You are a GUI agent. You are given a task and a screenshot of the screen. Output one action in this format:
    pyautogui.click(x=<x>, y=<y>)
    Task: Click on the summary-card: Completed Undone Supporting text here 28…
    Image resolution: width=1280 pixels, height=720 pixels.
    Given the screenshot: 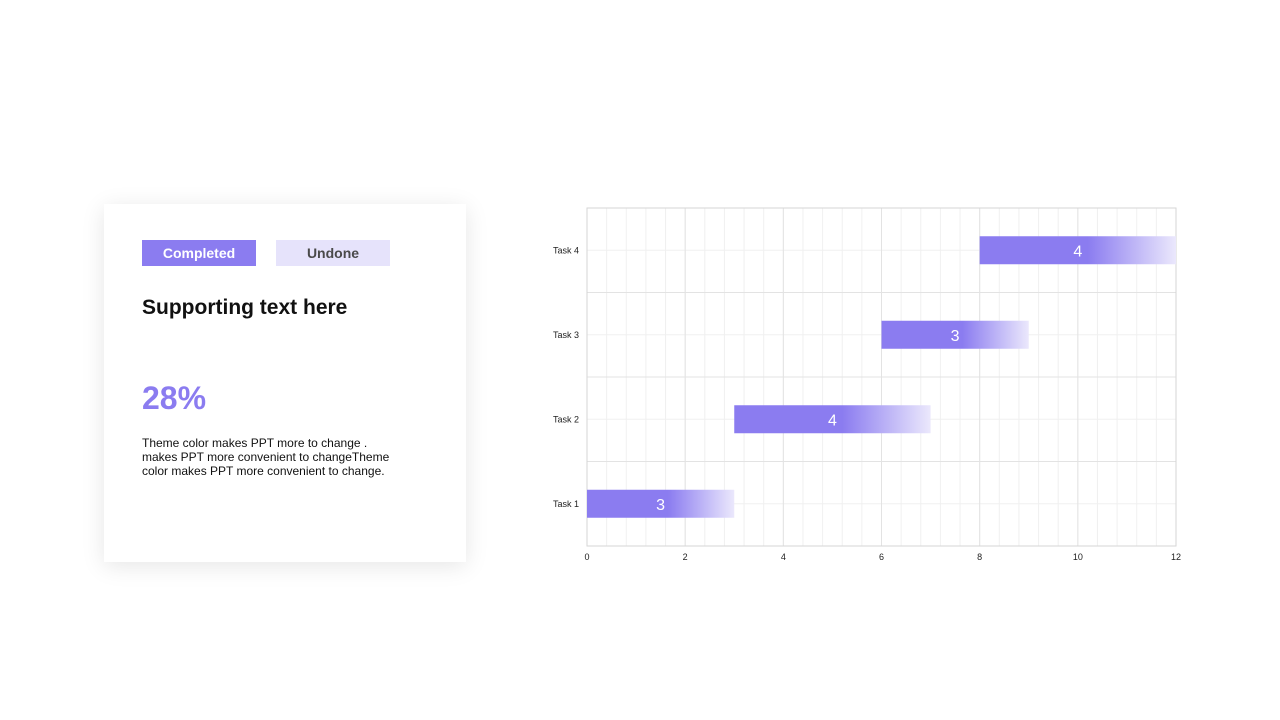 What is the action you would take?
    pyautogui.click(x=285, y=383)
    